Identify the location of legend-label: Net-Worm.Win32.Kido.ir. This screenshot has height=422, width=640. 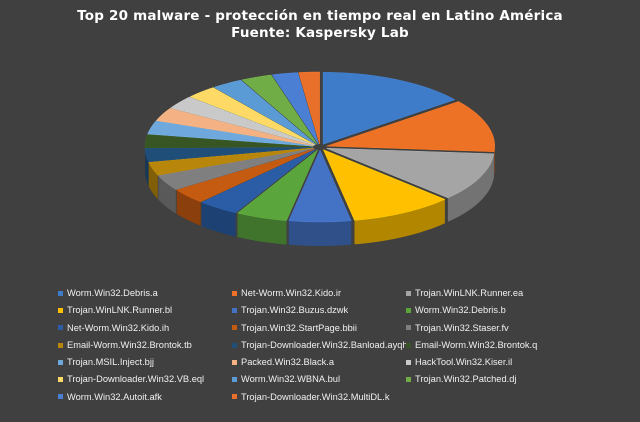
(291, 293).